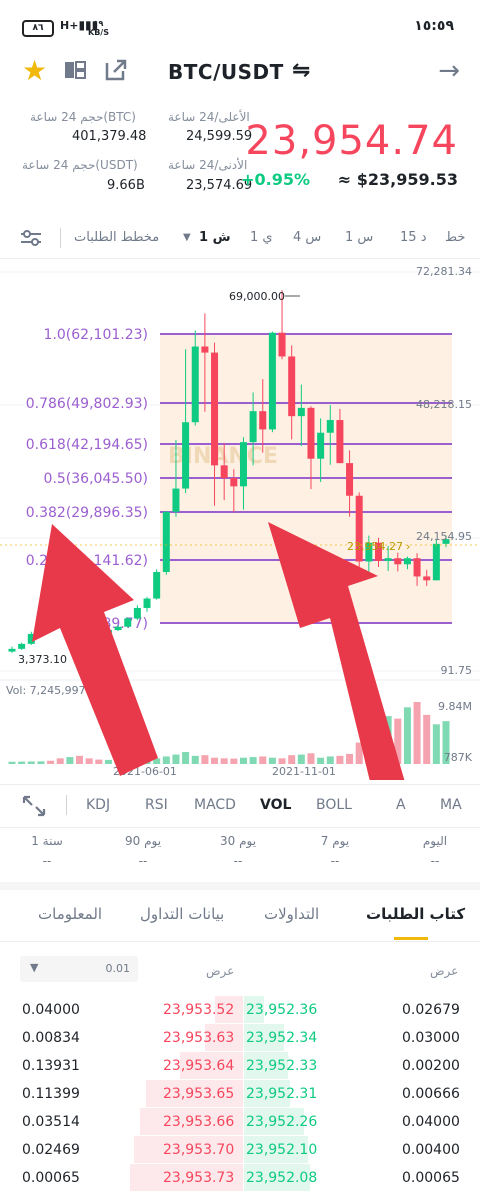 This screenshot has height=1200, width=480. I want to click on indicator-macd: MACD, so click(215, 805).